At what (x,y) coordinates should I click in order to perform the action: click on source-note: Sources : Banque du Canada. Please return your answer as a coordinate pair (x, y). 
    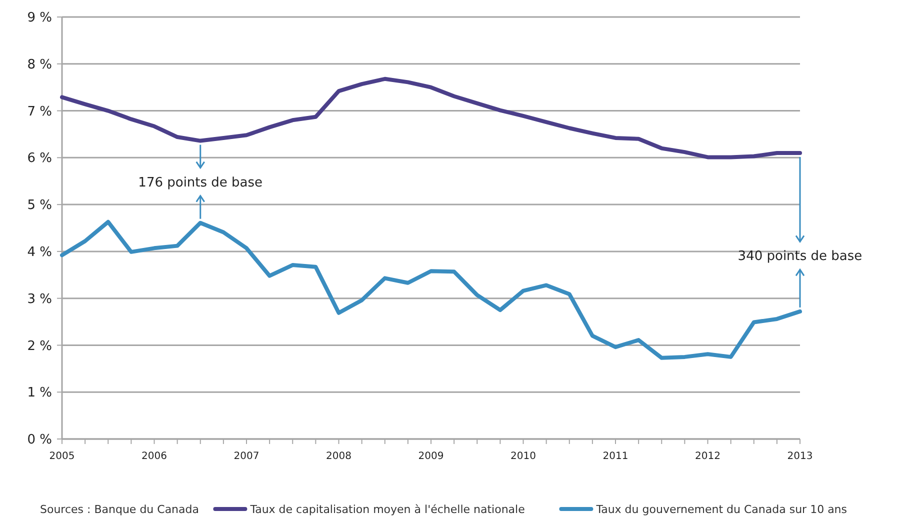
    Looking at the image, I should click on (119, 509).